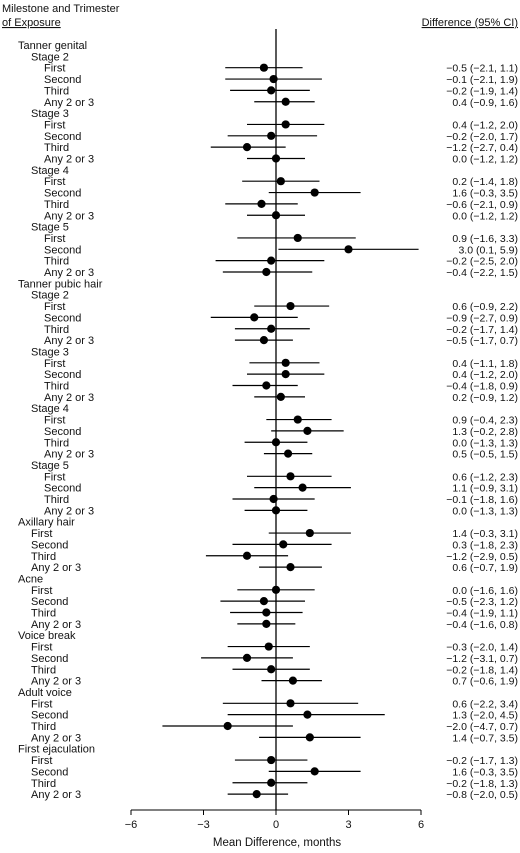 Image resolution: width=520 pixels, height=853 pixels. I want to click on ci-text: −0.2 (−1.9, 1.4), so click(482, 91).